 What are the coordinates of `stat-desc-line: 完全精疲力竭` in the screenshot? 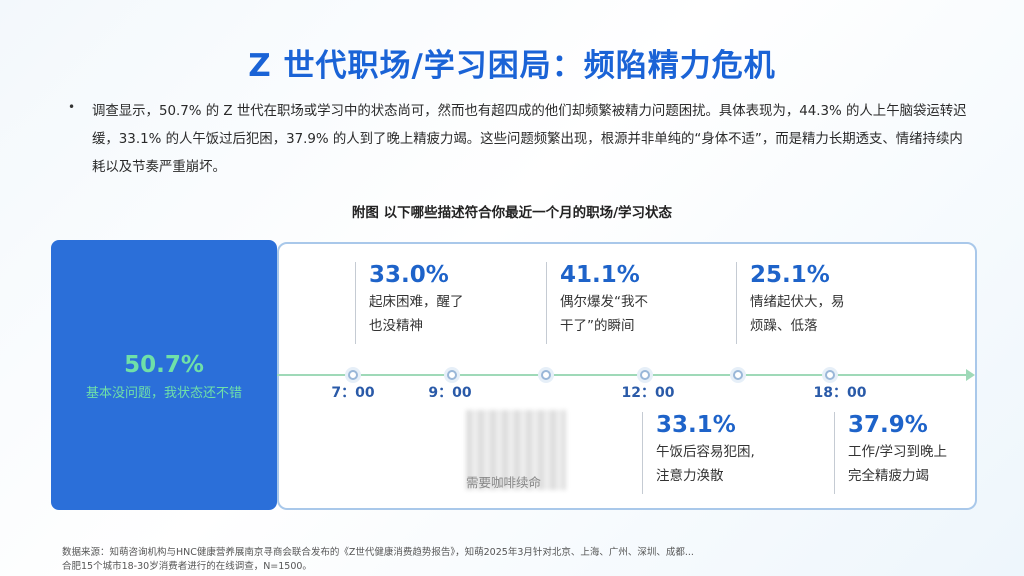 It's located at (888, 476).